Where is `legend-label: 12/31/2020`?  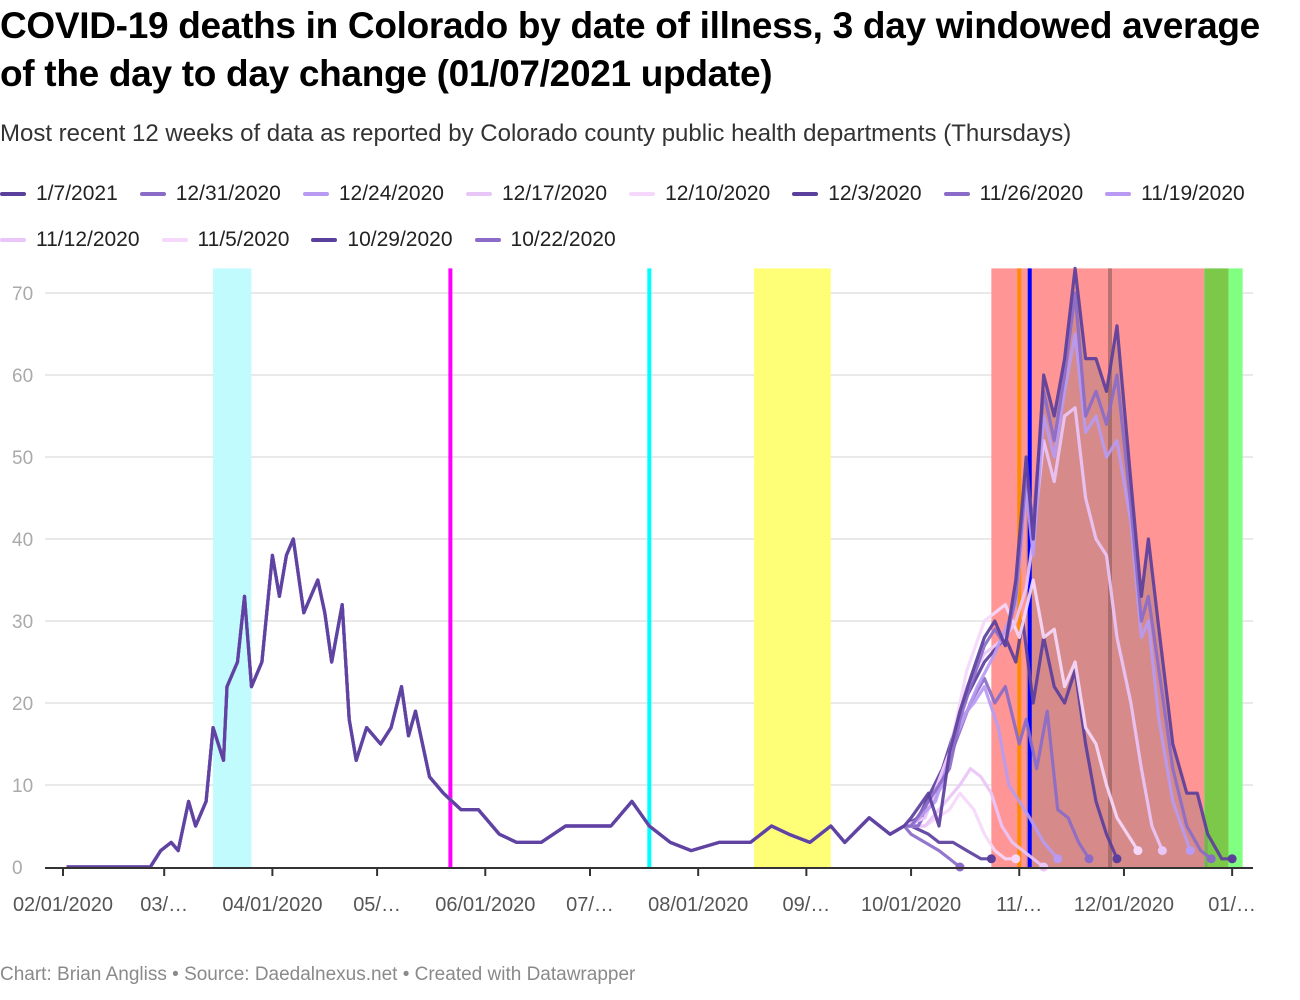 legend-label: 12/31/2020 is located at coordinates (228, 193).